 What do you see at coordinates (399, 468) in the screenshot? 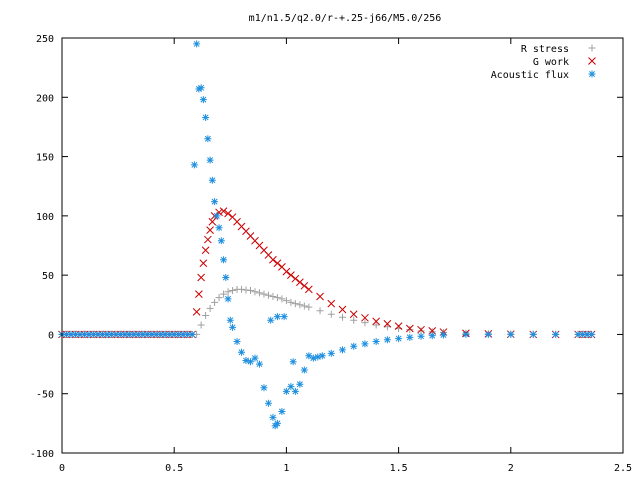
I see `x-tick-label: 1.5` at bounding box center [399, 468].